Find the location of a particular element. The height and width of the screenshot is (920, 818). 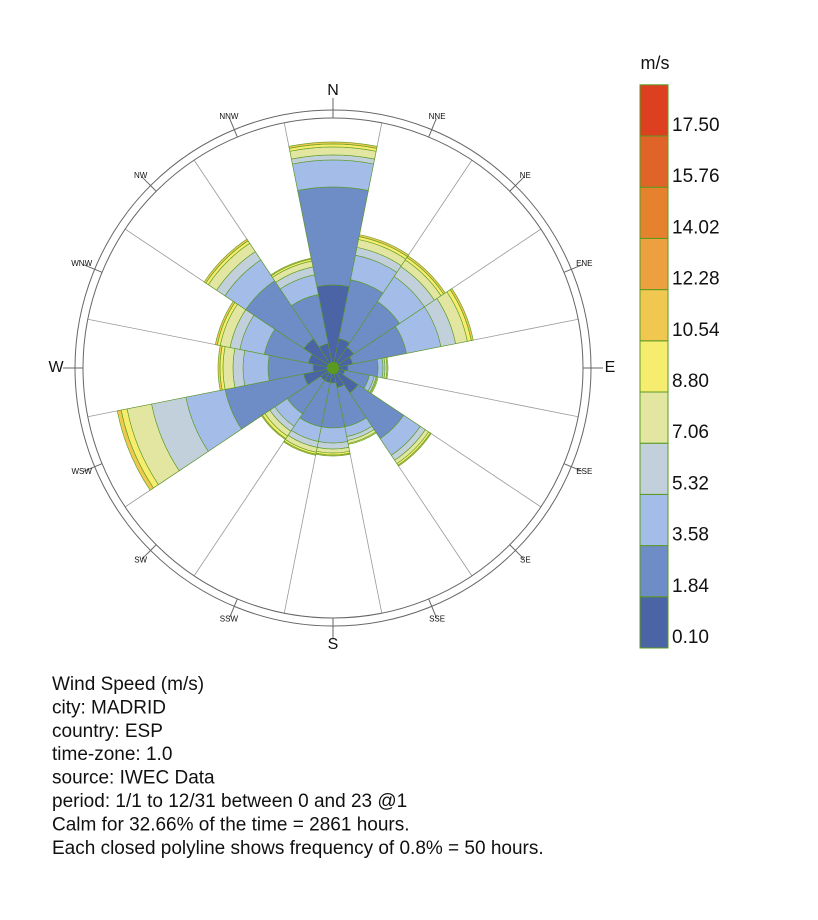

direction-label: SSE is located at coordinates (437, 618).